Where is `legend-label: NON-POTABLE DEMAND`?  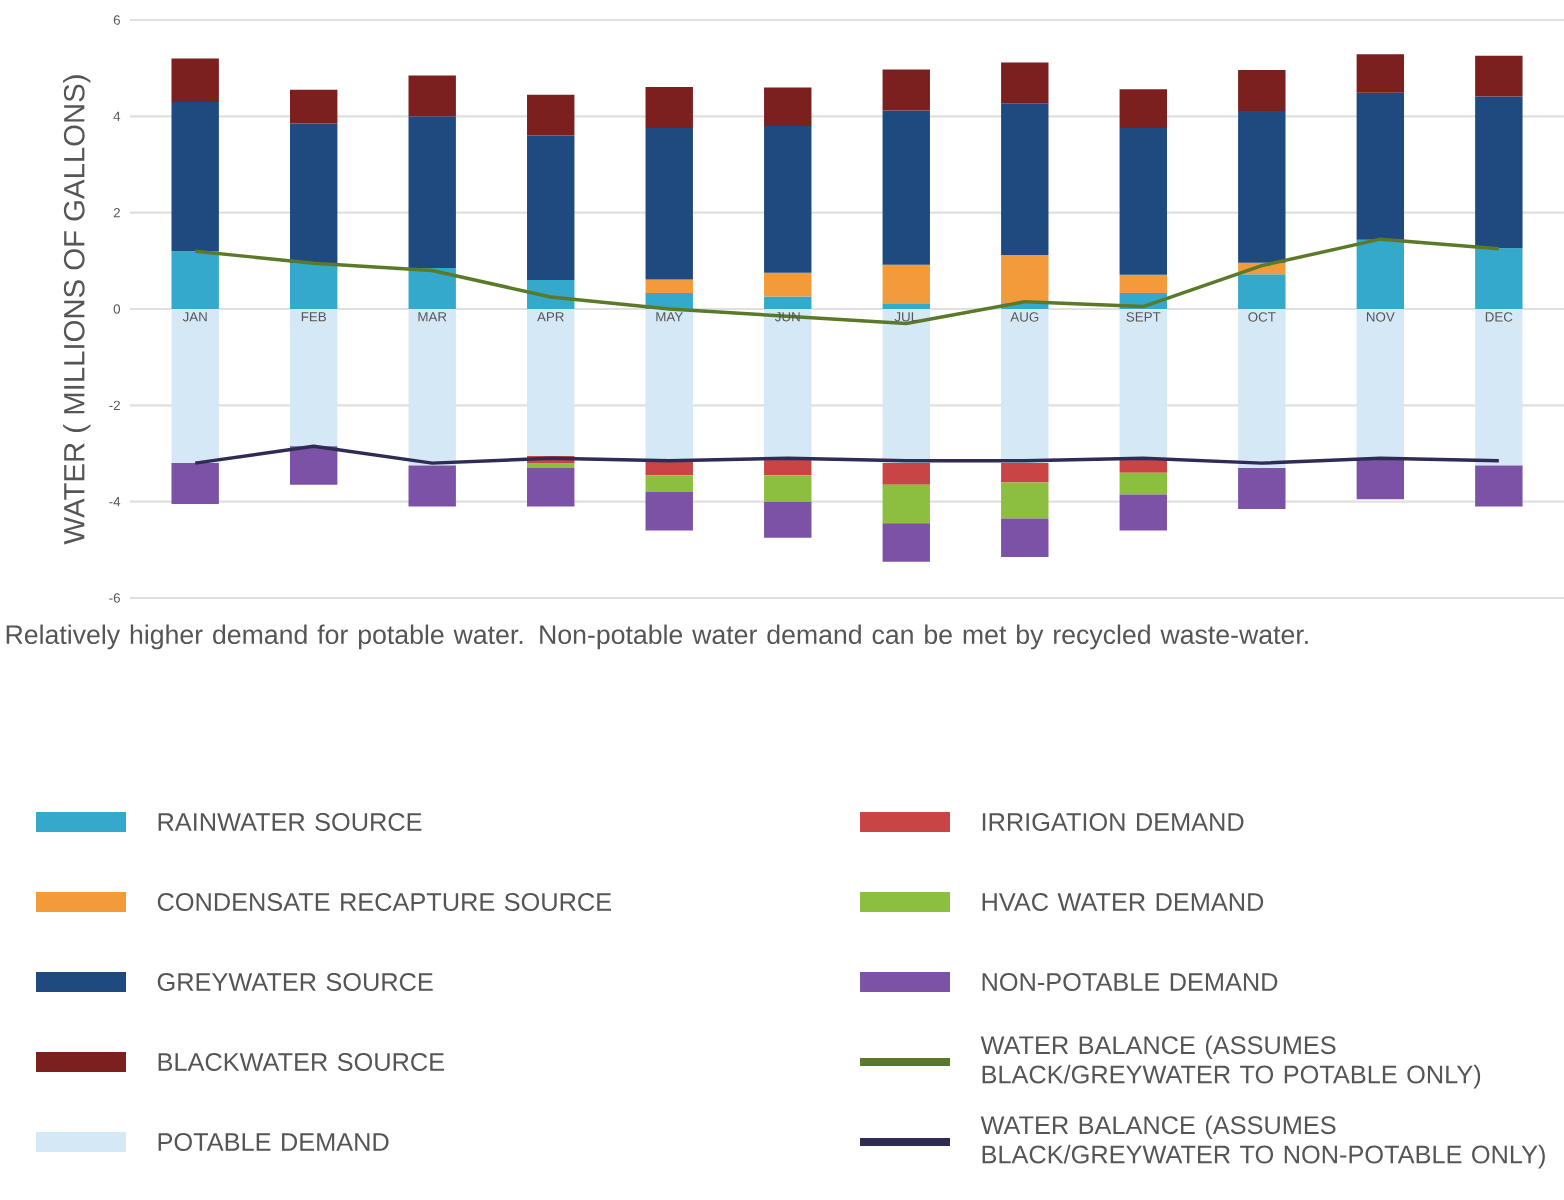
legend-label: NON-POTABLE DEMAND is located at coordinates (1130, 982).